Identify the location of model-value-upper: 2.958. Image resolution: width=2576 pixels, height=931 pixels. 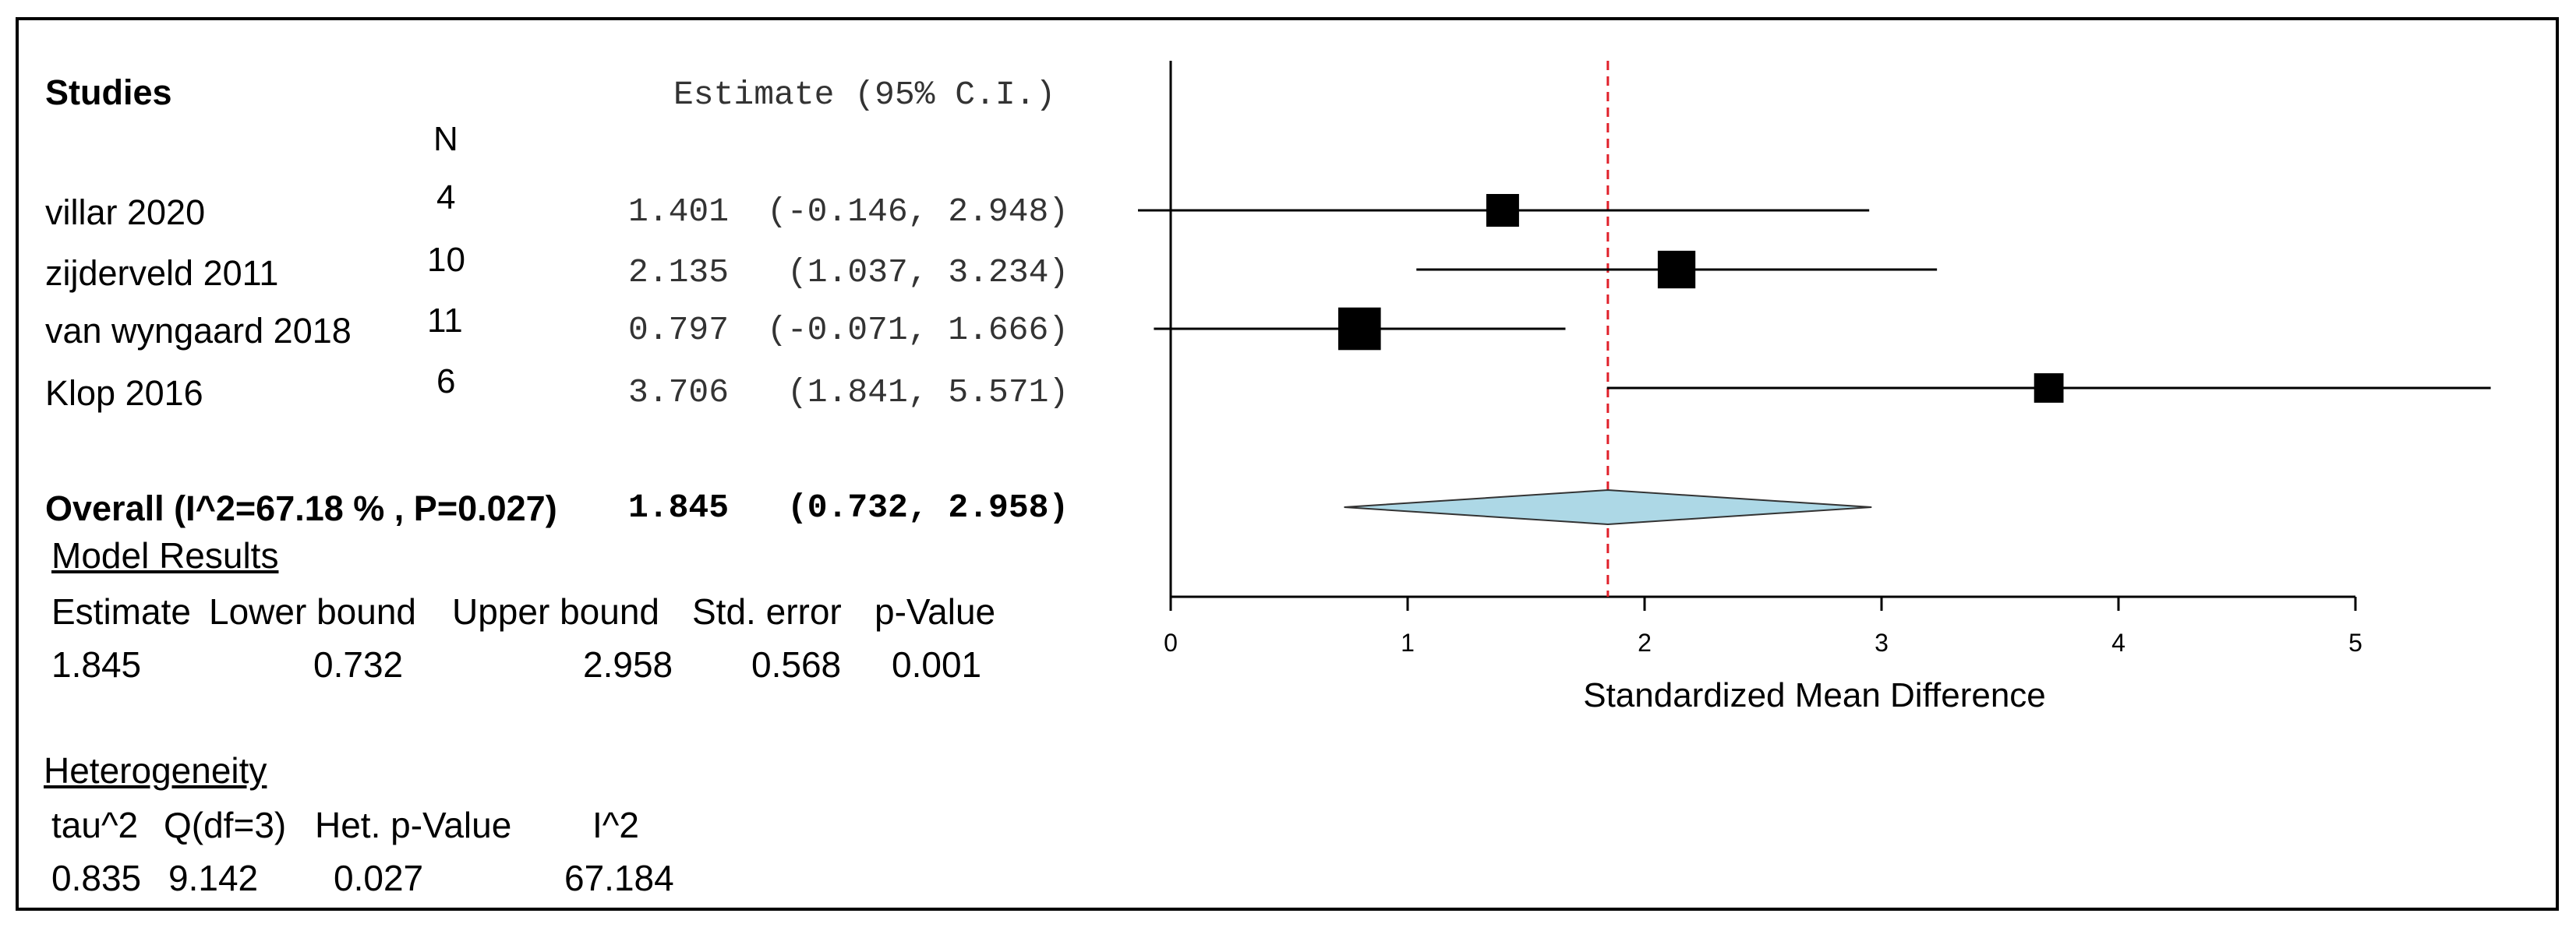
(628, 664).